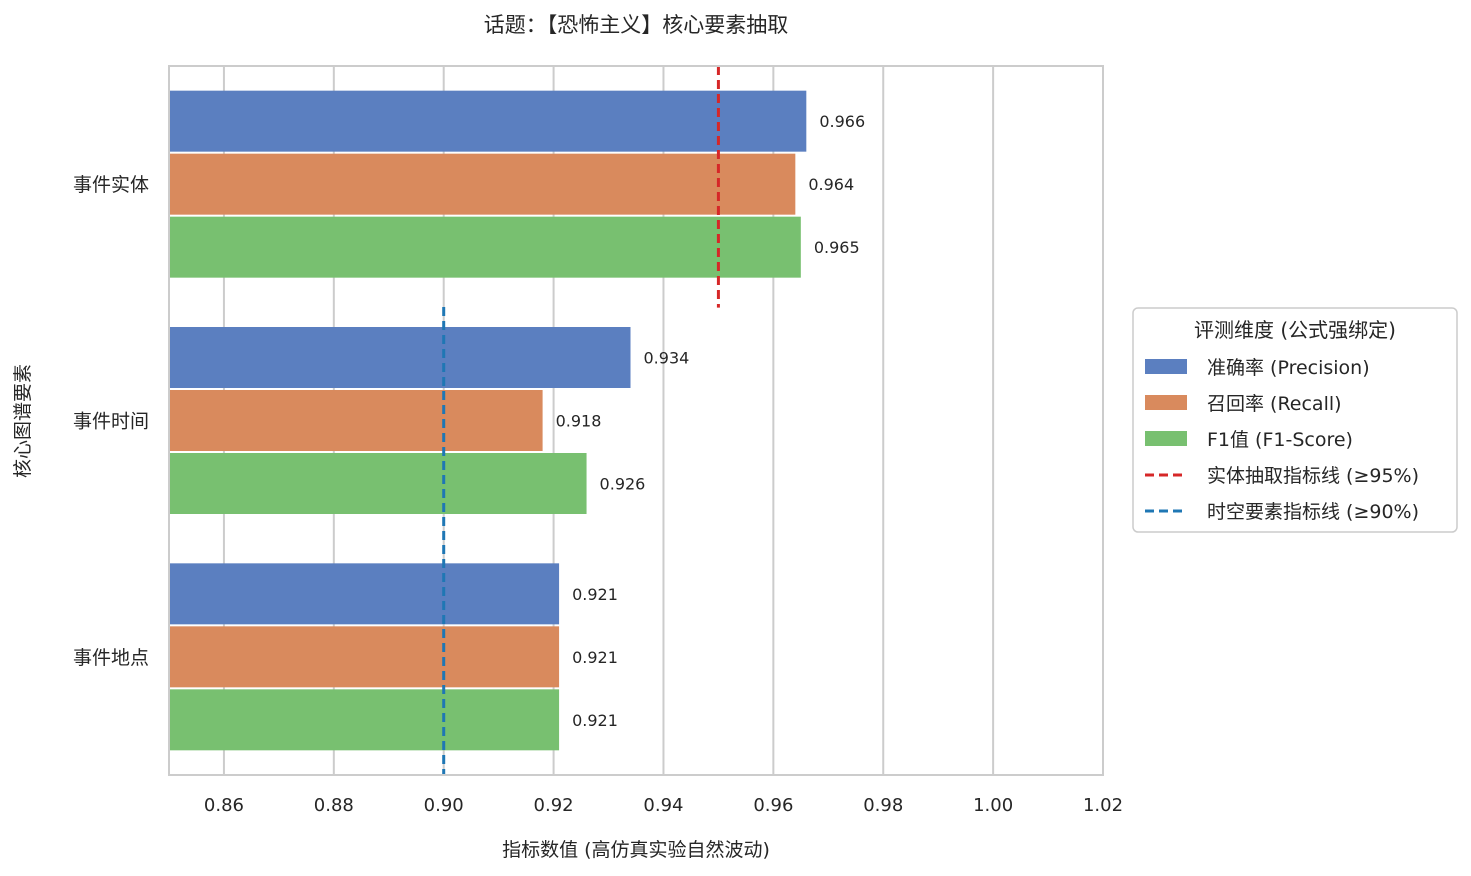 This screenshot has height=876, width=1471. What do you see at coordinates (444, 805) in the screenshot?
I see `x-tick-label: 0.90` at bounding box center [444, 805].